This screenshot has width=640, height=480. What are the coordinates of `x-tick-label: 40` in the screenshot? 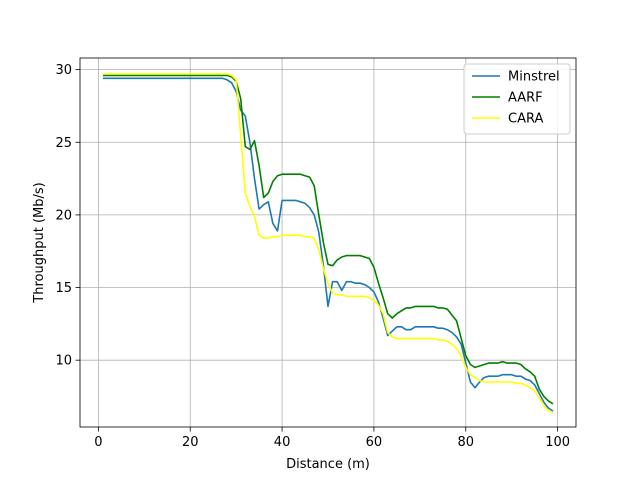 It's located at (282, 442).